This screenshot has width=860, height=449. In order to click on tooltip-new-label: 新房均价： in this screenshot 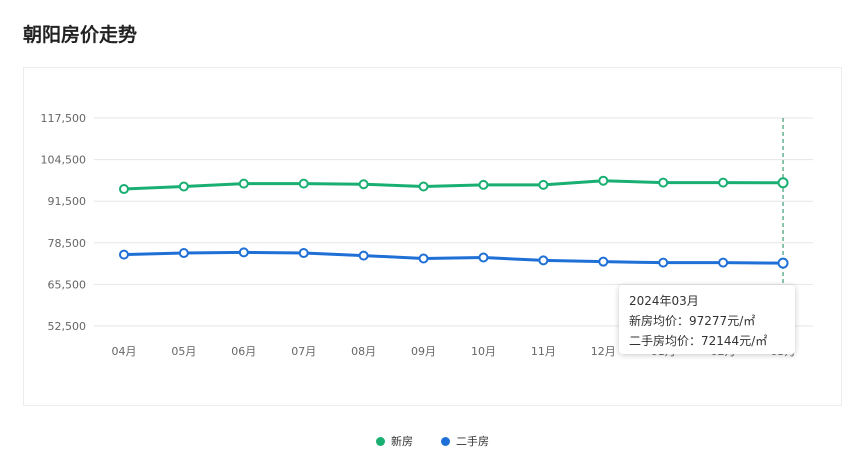, I will do `click(659, 321)`.